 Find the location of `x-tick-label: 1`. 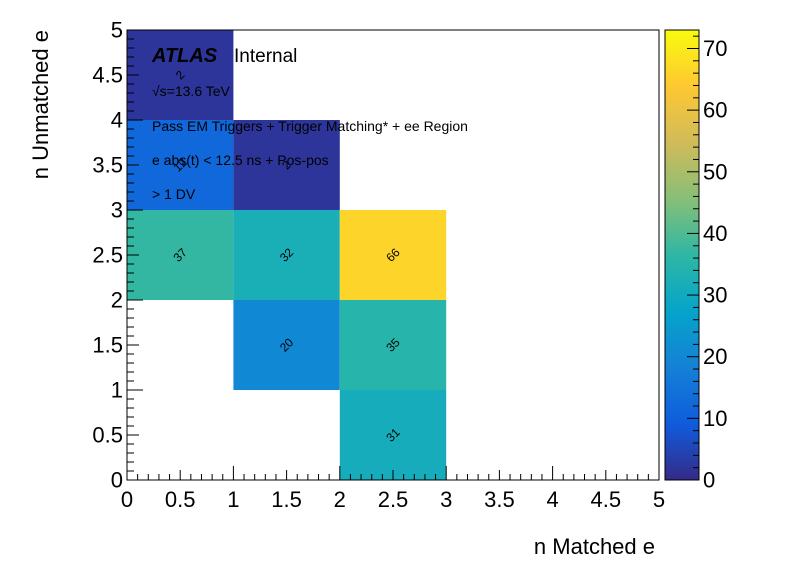

x-tick-label: 1 is located at coordinates (233, 499).